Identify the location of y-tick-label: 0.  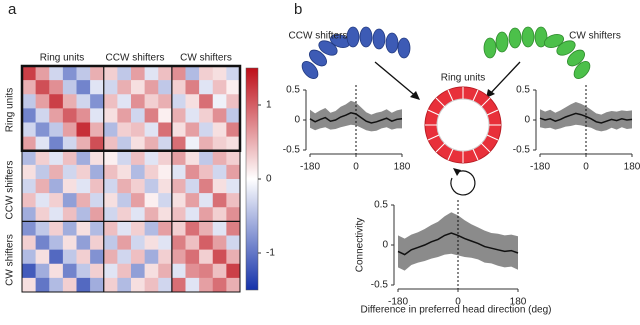
(385, 245).